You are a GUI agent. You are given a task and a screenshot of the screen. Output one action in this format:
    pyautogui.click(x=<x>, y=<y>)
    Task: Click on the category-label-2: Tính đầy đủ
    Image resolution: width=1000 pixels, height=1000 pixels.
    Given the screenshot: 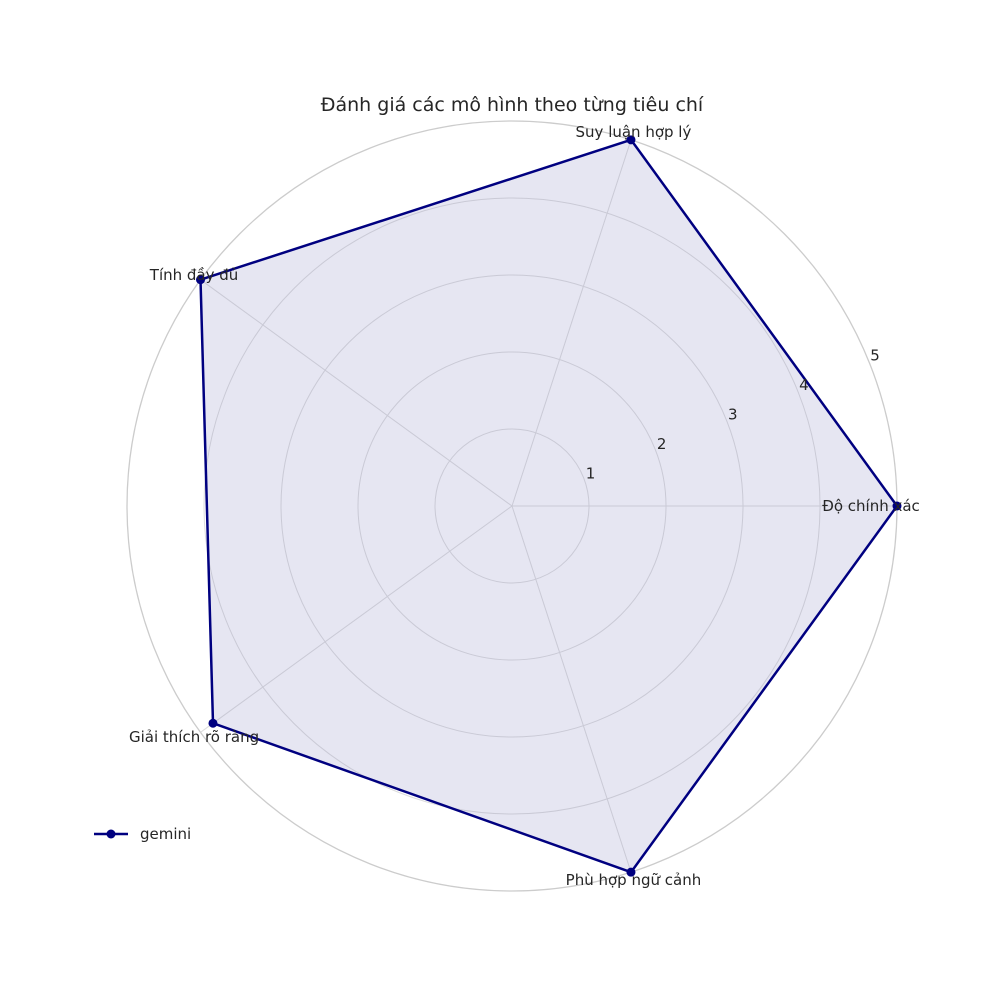 What is the action you would take?
    pyautogui.click(x=194, y=275)
    